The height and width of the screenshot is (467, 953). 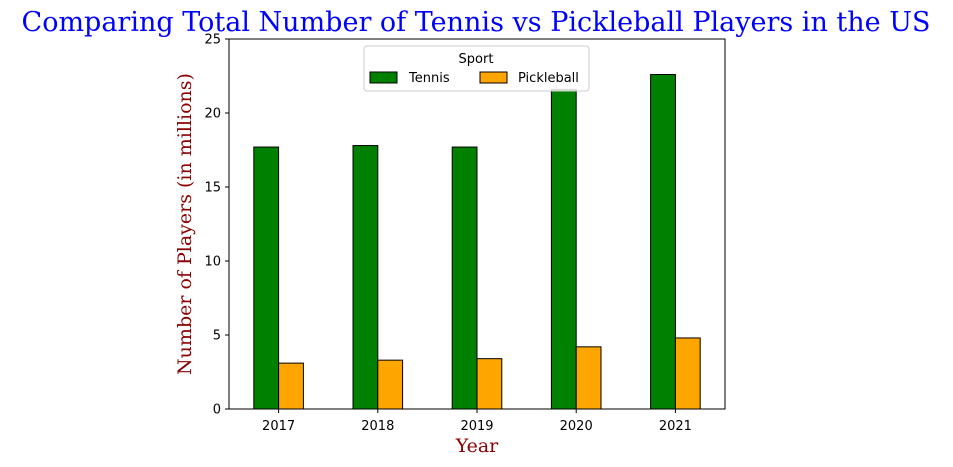 What do you see at coordinates (489, 384) in the screenshot?
I see `bar-pickleball-2019` at bounding box center [489, 384].